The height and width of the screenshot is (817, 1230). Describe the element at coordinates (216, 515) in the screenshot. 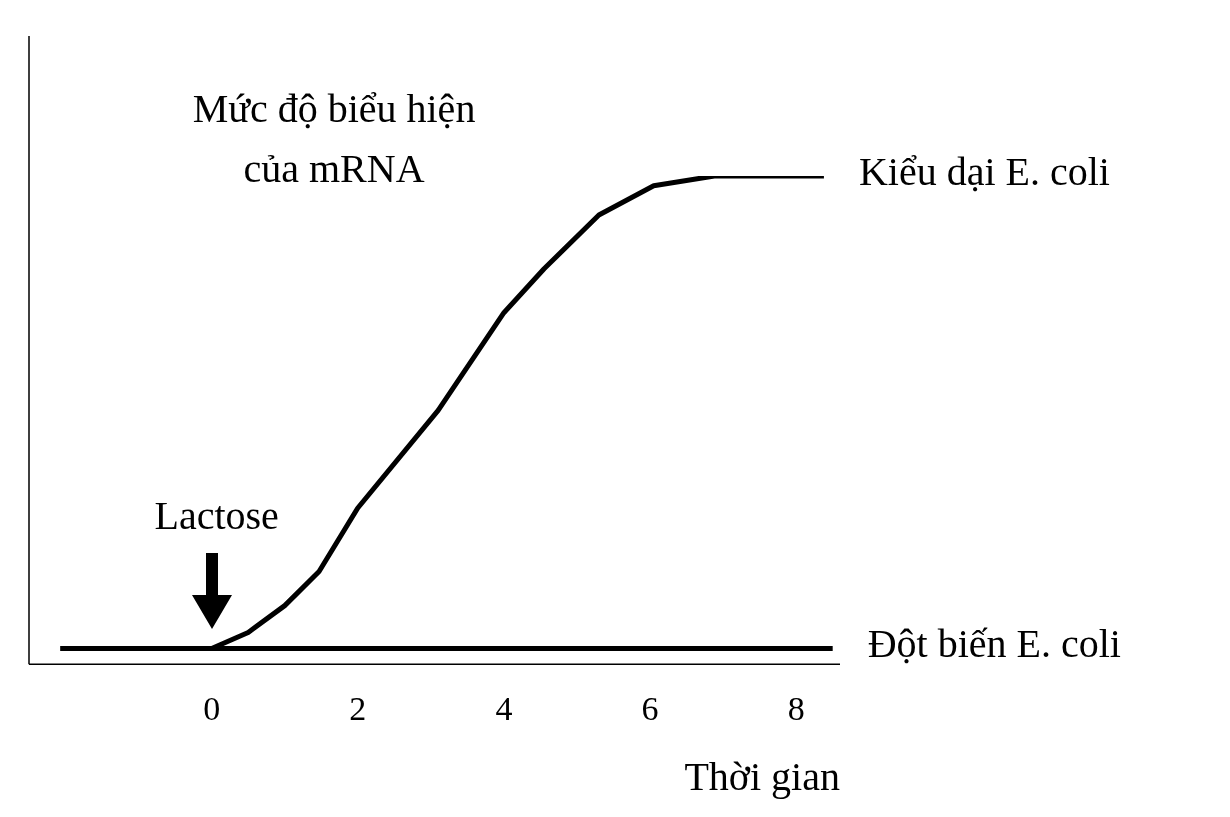

I see `annotation: Lactose` at that location.